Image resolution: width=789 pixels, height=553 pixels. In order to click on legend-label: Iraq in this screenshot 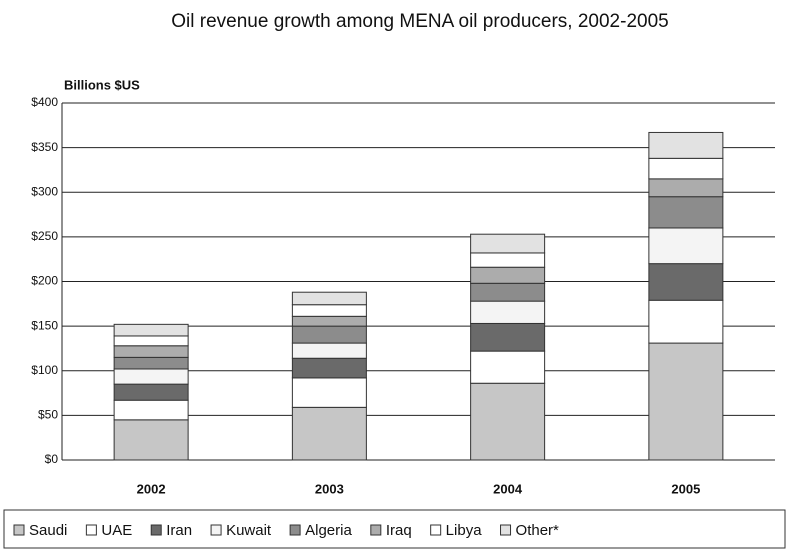, I will do `click(399, 530)`.